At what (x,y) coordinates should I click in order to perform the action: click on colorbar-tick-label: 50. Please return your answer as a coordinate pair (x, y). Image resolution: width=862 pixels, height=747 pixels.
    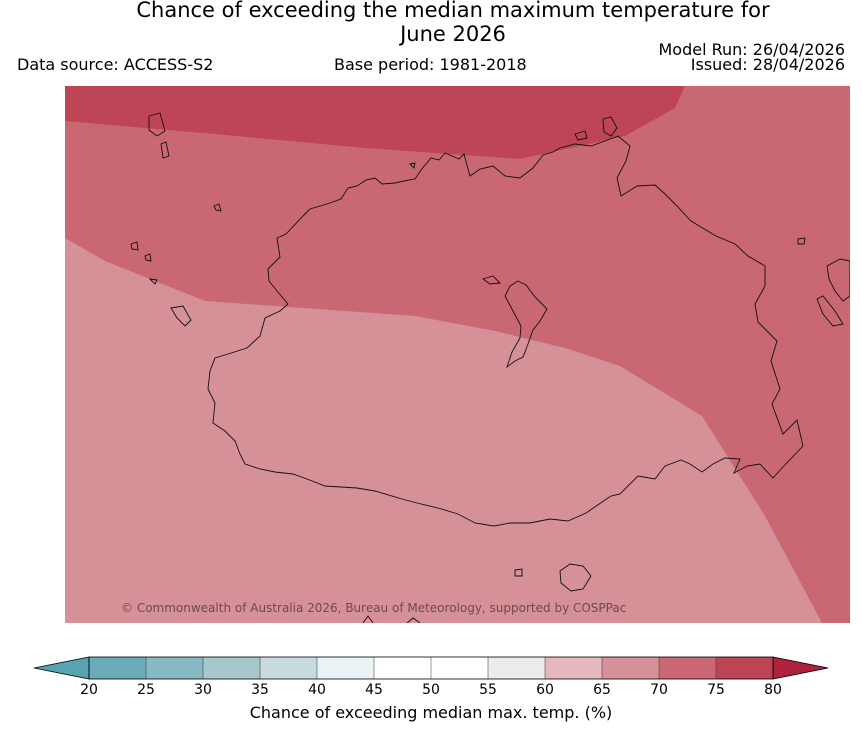
    Looking at the image, I should click on (431, 690).